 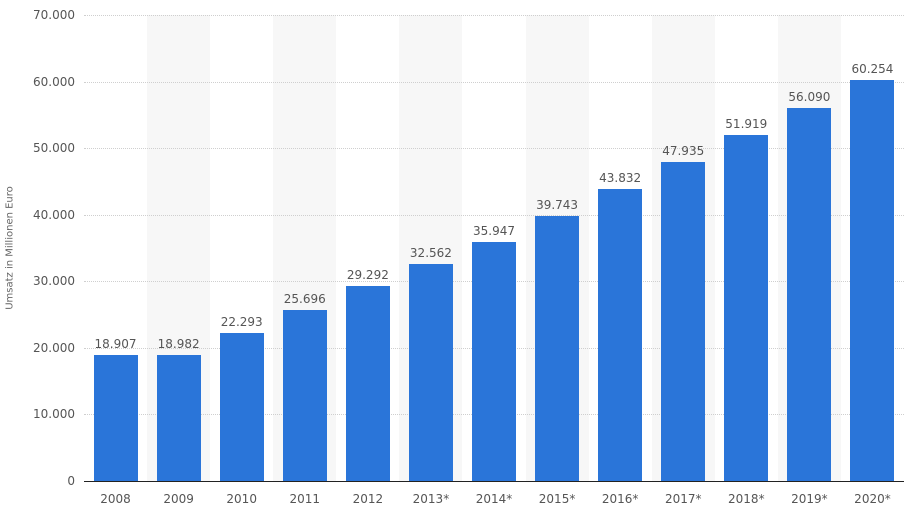 What do you see at coordinates (10, 248) in the screenshot?
I see `y-axis-title: Umsatz in Millionen Euro` at bounding box center [10, 248].